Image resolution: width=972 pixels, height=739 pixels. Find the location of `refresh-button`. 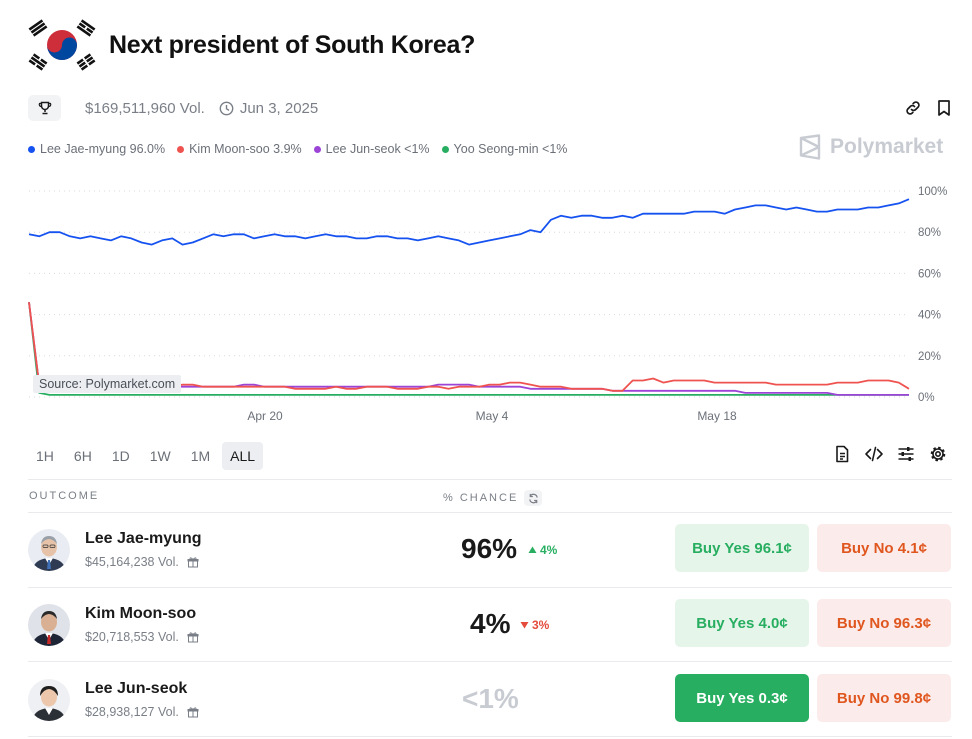

refresh-button is located at coordinates (533, 498).